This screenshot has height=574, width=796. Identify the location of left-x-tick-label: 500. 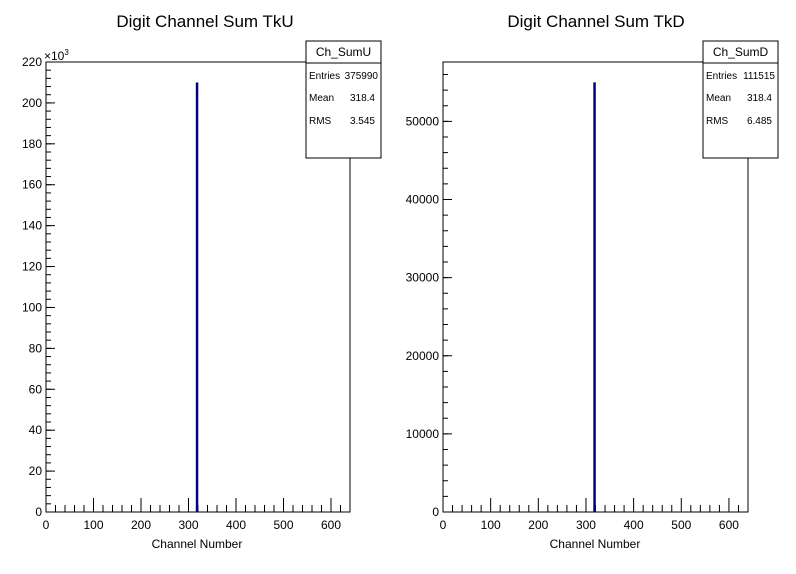
(283, 525).